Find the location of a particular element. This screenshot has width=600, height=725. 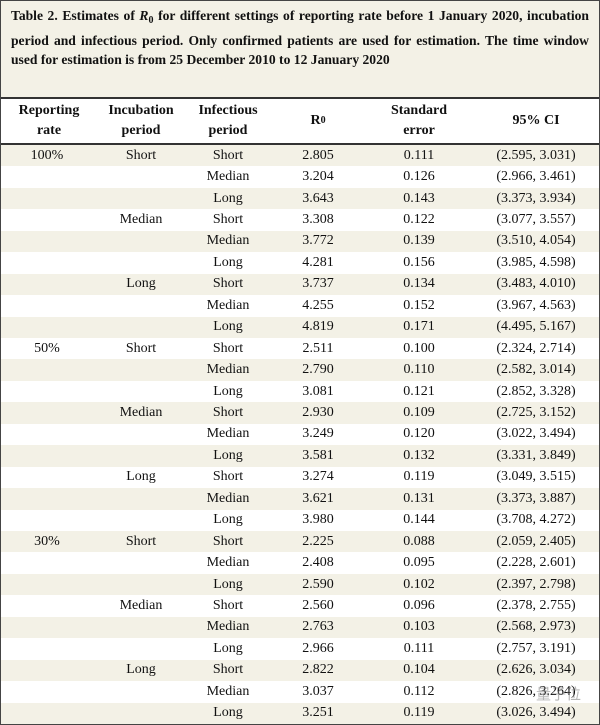

r0-cell: 4.255 is located at coordinates (318, 305).